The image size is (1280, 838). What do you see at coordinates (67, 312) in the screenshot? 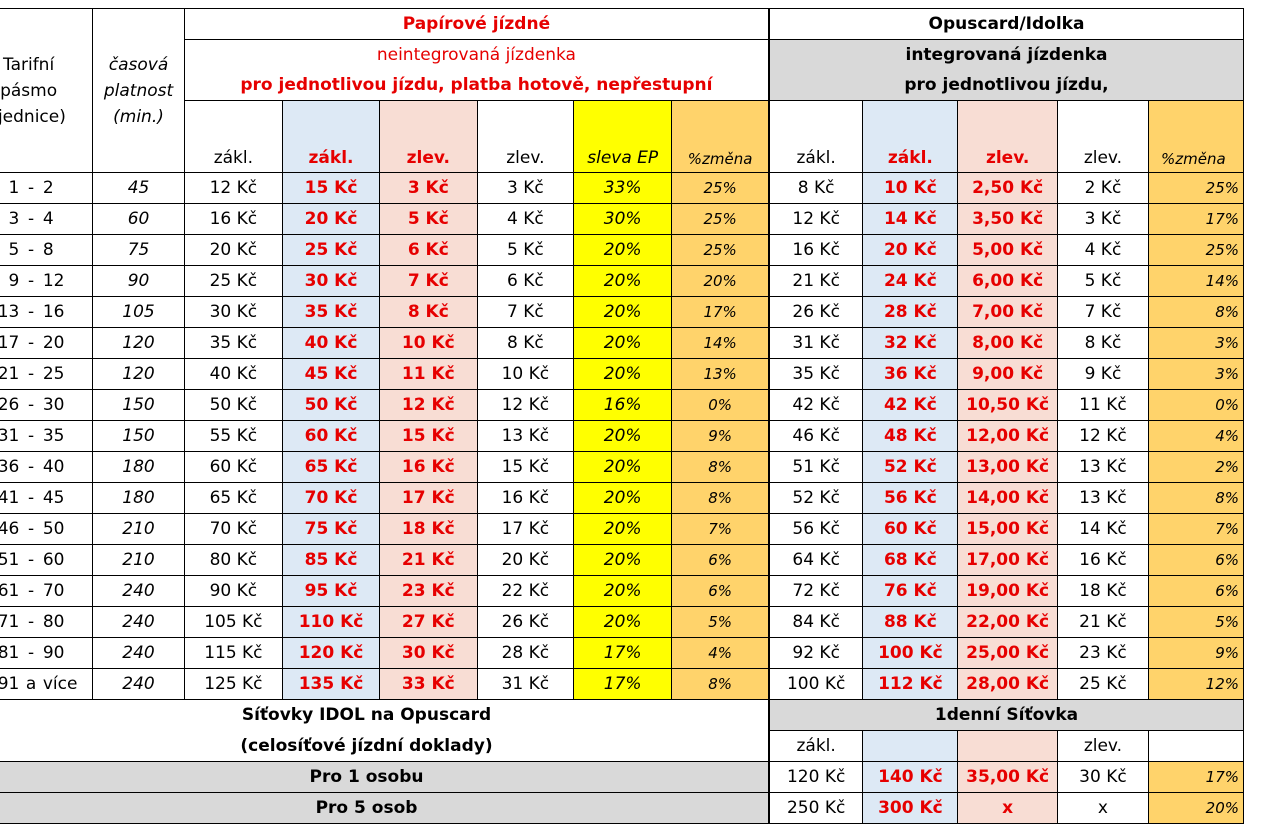
I see `zone-to: 16` at bounding box center [67, 312].